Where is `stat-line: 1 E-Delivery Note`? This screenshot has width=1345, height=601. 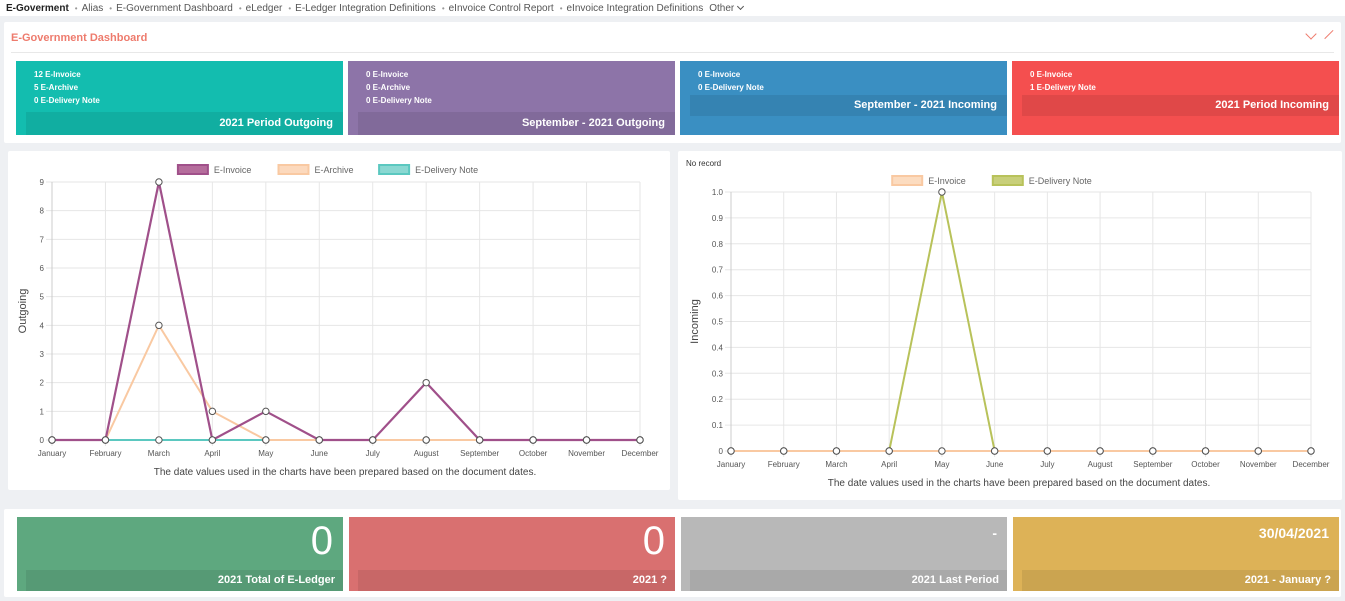
stat-line: 1 E-Delivery Note is located at coordinates (1063, 87).